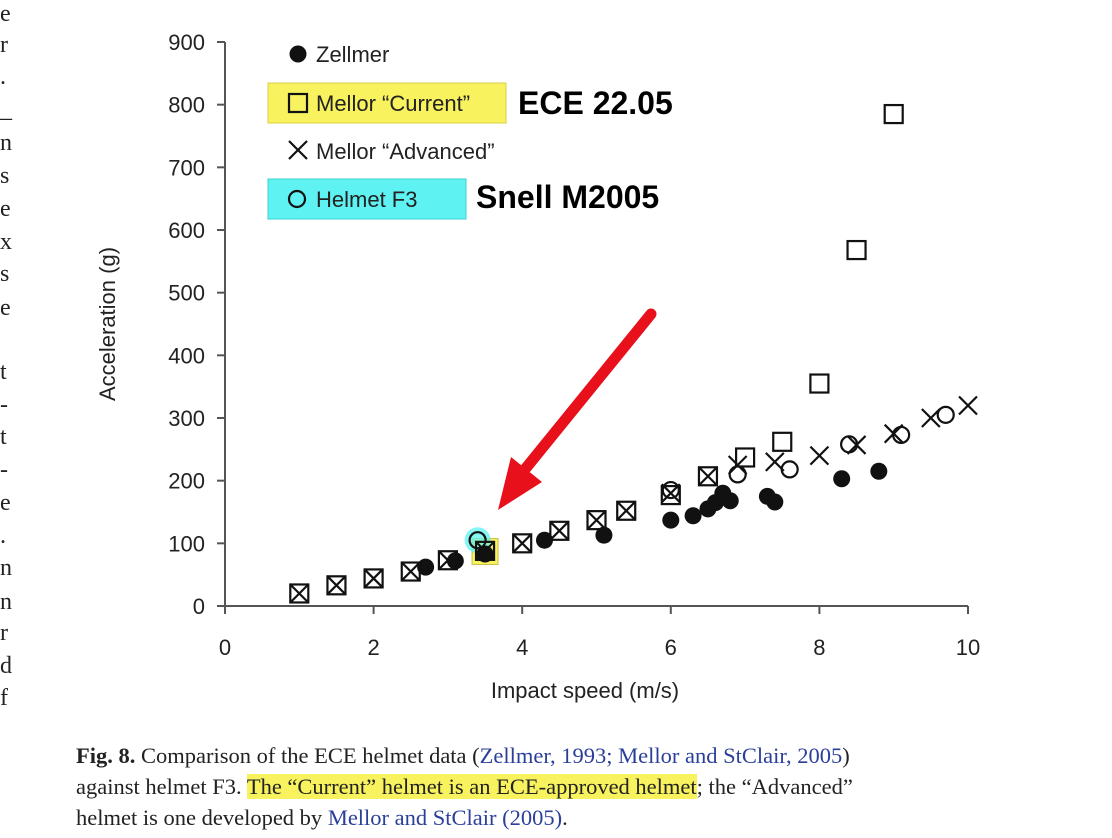 The image size is (1112, 838). Describe the element at coordinates (186, 355) in the screenshot. I see `y-tick-label: 400` at that location.